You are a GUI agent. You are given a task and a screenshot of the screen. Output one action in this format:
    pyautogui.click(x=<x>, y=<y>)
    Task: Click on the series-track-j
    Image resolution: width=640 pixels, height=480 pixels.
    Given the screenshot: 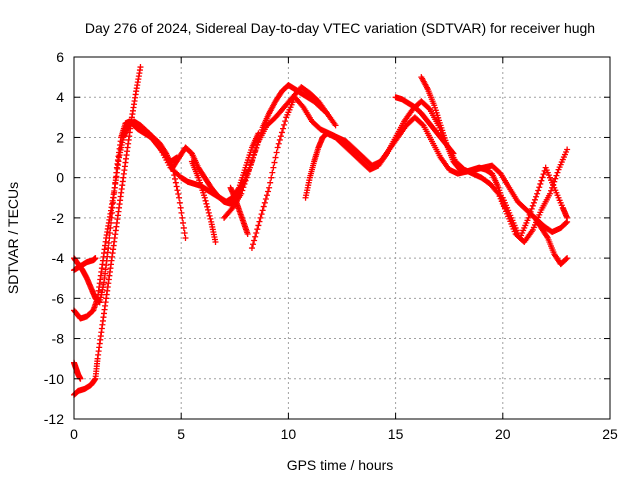 What is the action you would take?
    pyautogui.click(x=280, y=152)
    